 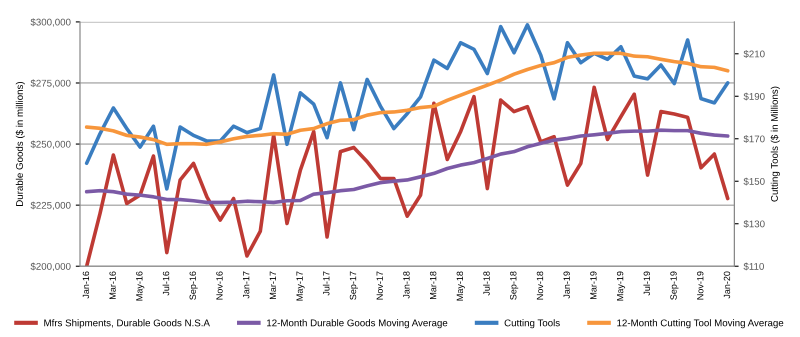 I want to click on legend-label: 12-Month Cutting Tool Moving Average, so click(x=700, y=323).